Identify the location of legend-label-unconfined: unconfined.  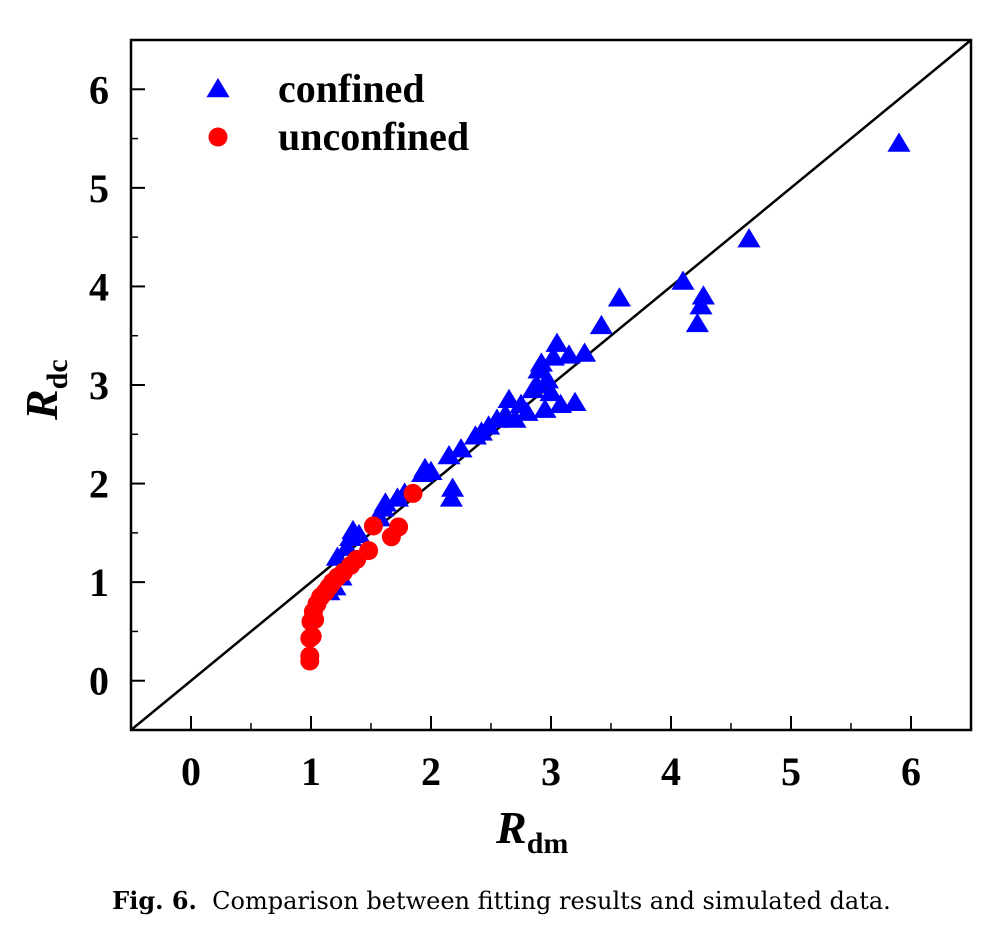
(373, 136).